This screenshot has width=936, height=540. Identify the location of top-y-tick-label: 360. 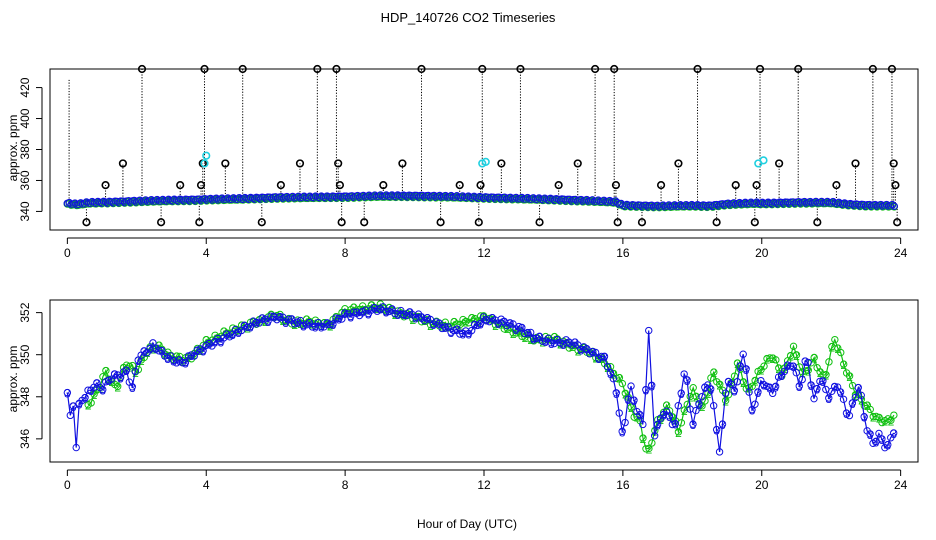
(25, 180).